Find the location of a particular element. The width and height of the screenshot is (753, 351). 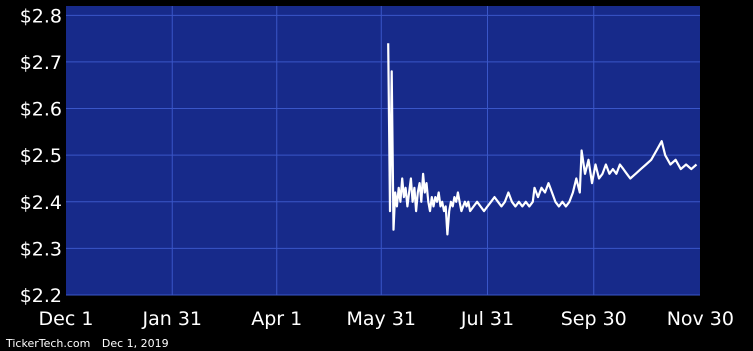

y-tick-label: $2.5 is located at coordinates (41, 156).